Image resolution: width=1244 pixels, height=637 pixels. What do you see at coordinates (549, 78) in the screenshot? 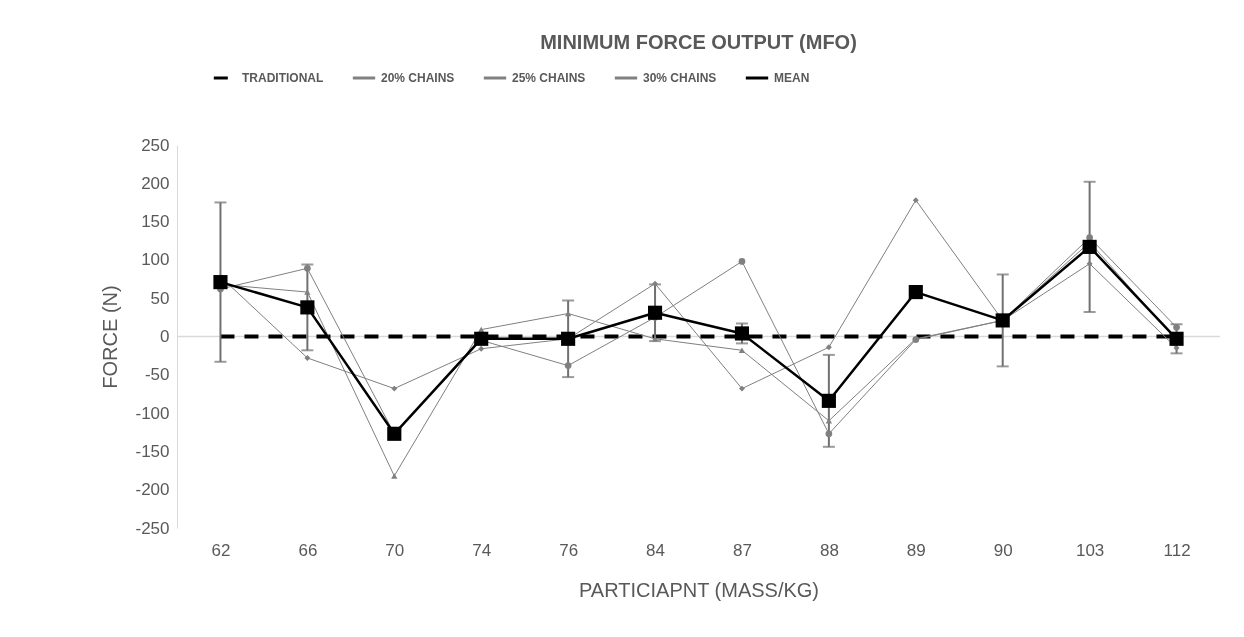
I see `legend-label: 25% CHAINS` at bounding box center [549, 78].